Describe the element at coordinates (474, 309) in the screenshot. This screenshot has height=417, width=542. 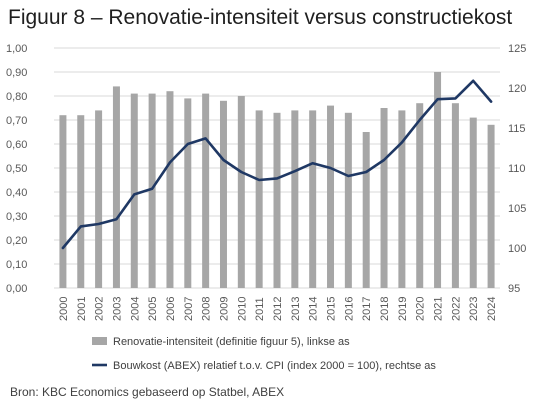
I see `x-tick-label: 2023` at that location.